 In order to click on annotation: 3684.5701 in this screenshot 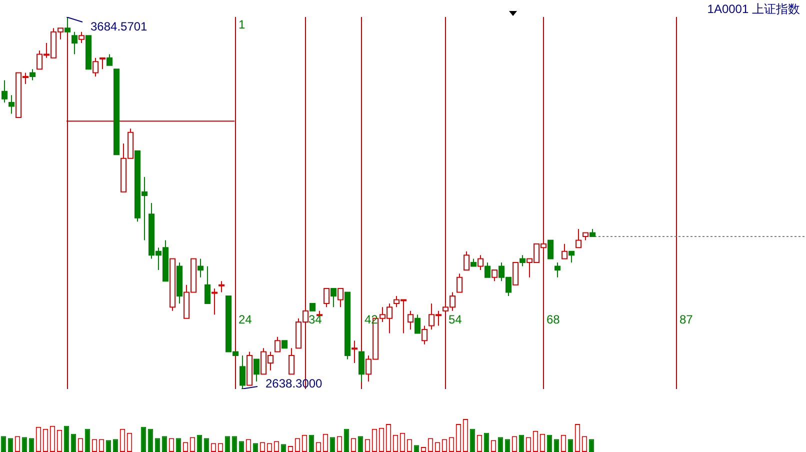, I will do `click(119, 26)`.